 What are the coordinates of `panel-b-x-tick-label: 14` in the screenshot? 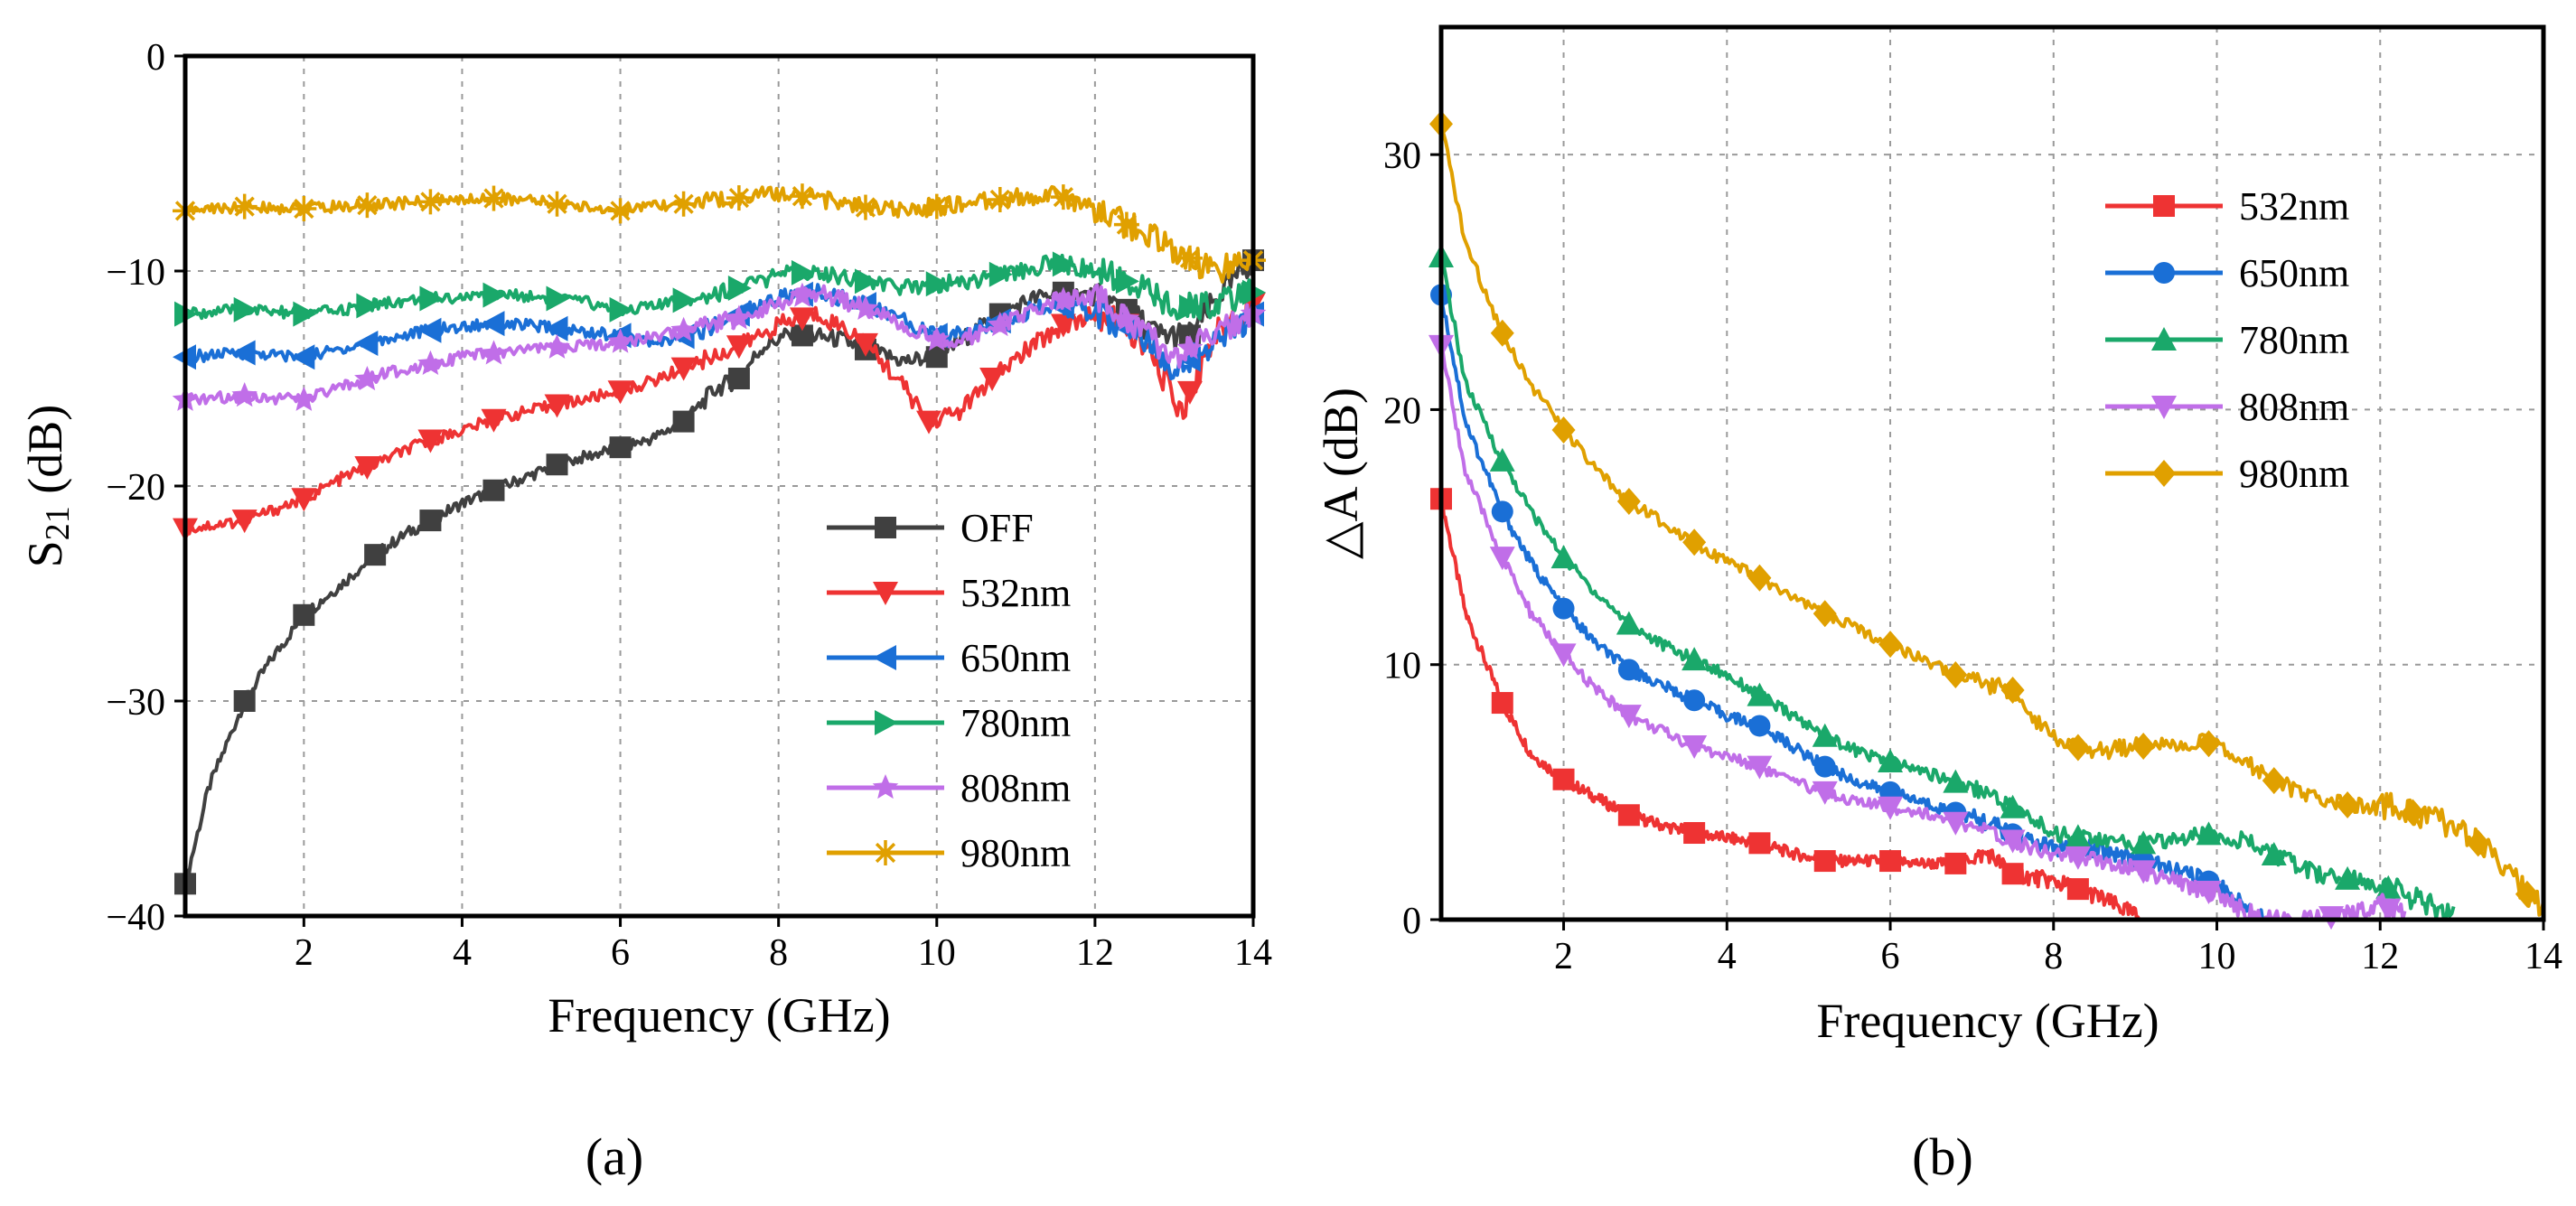 It's located at (2543, 956).